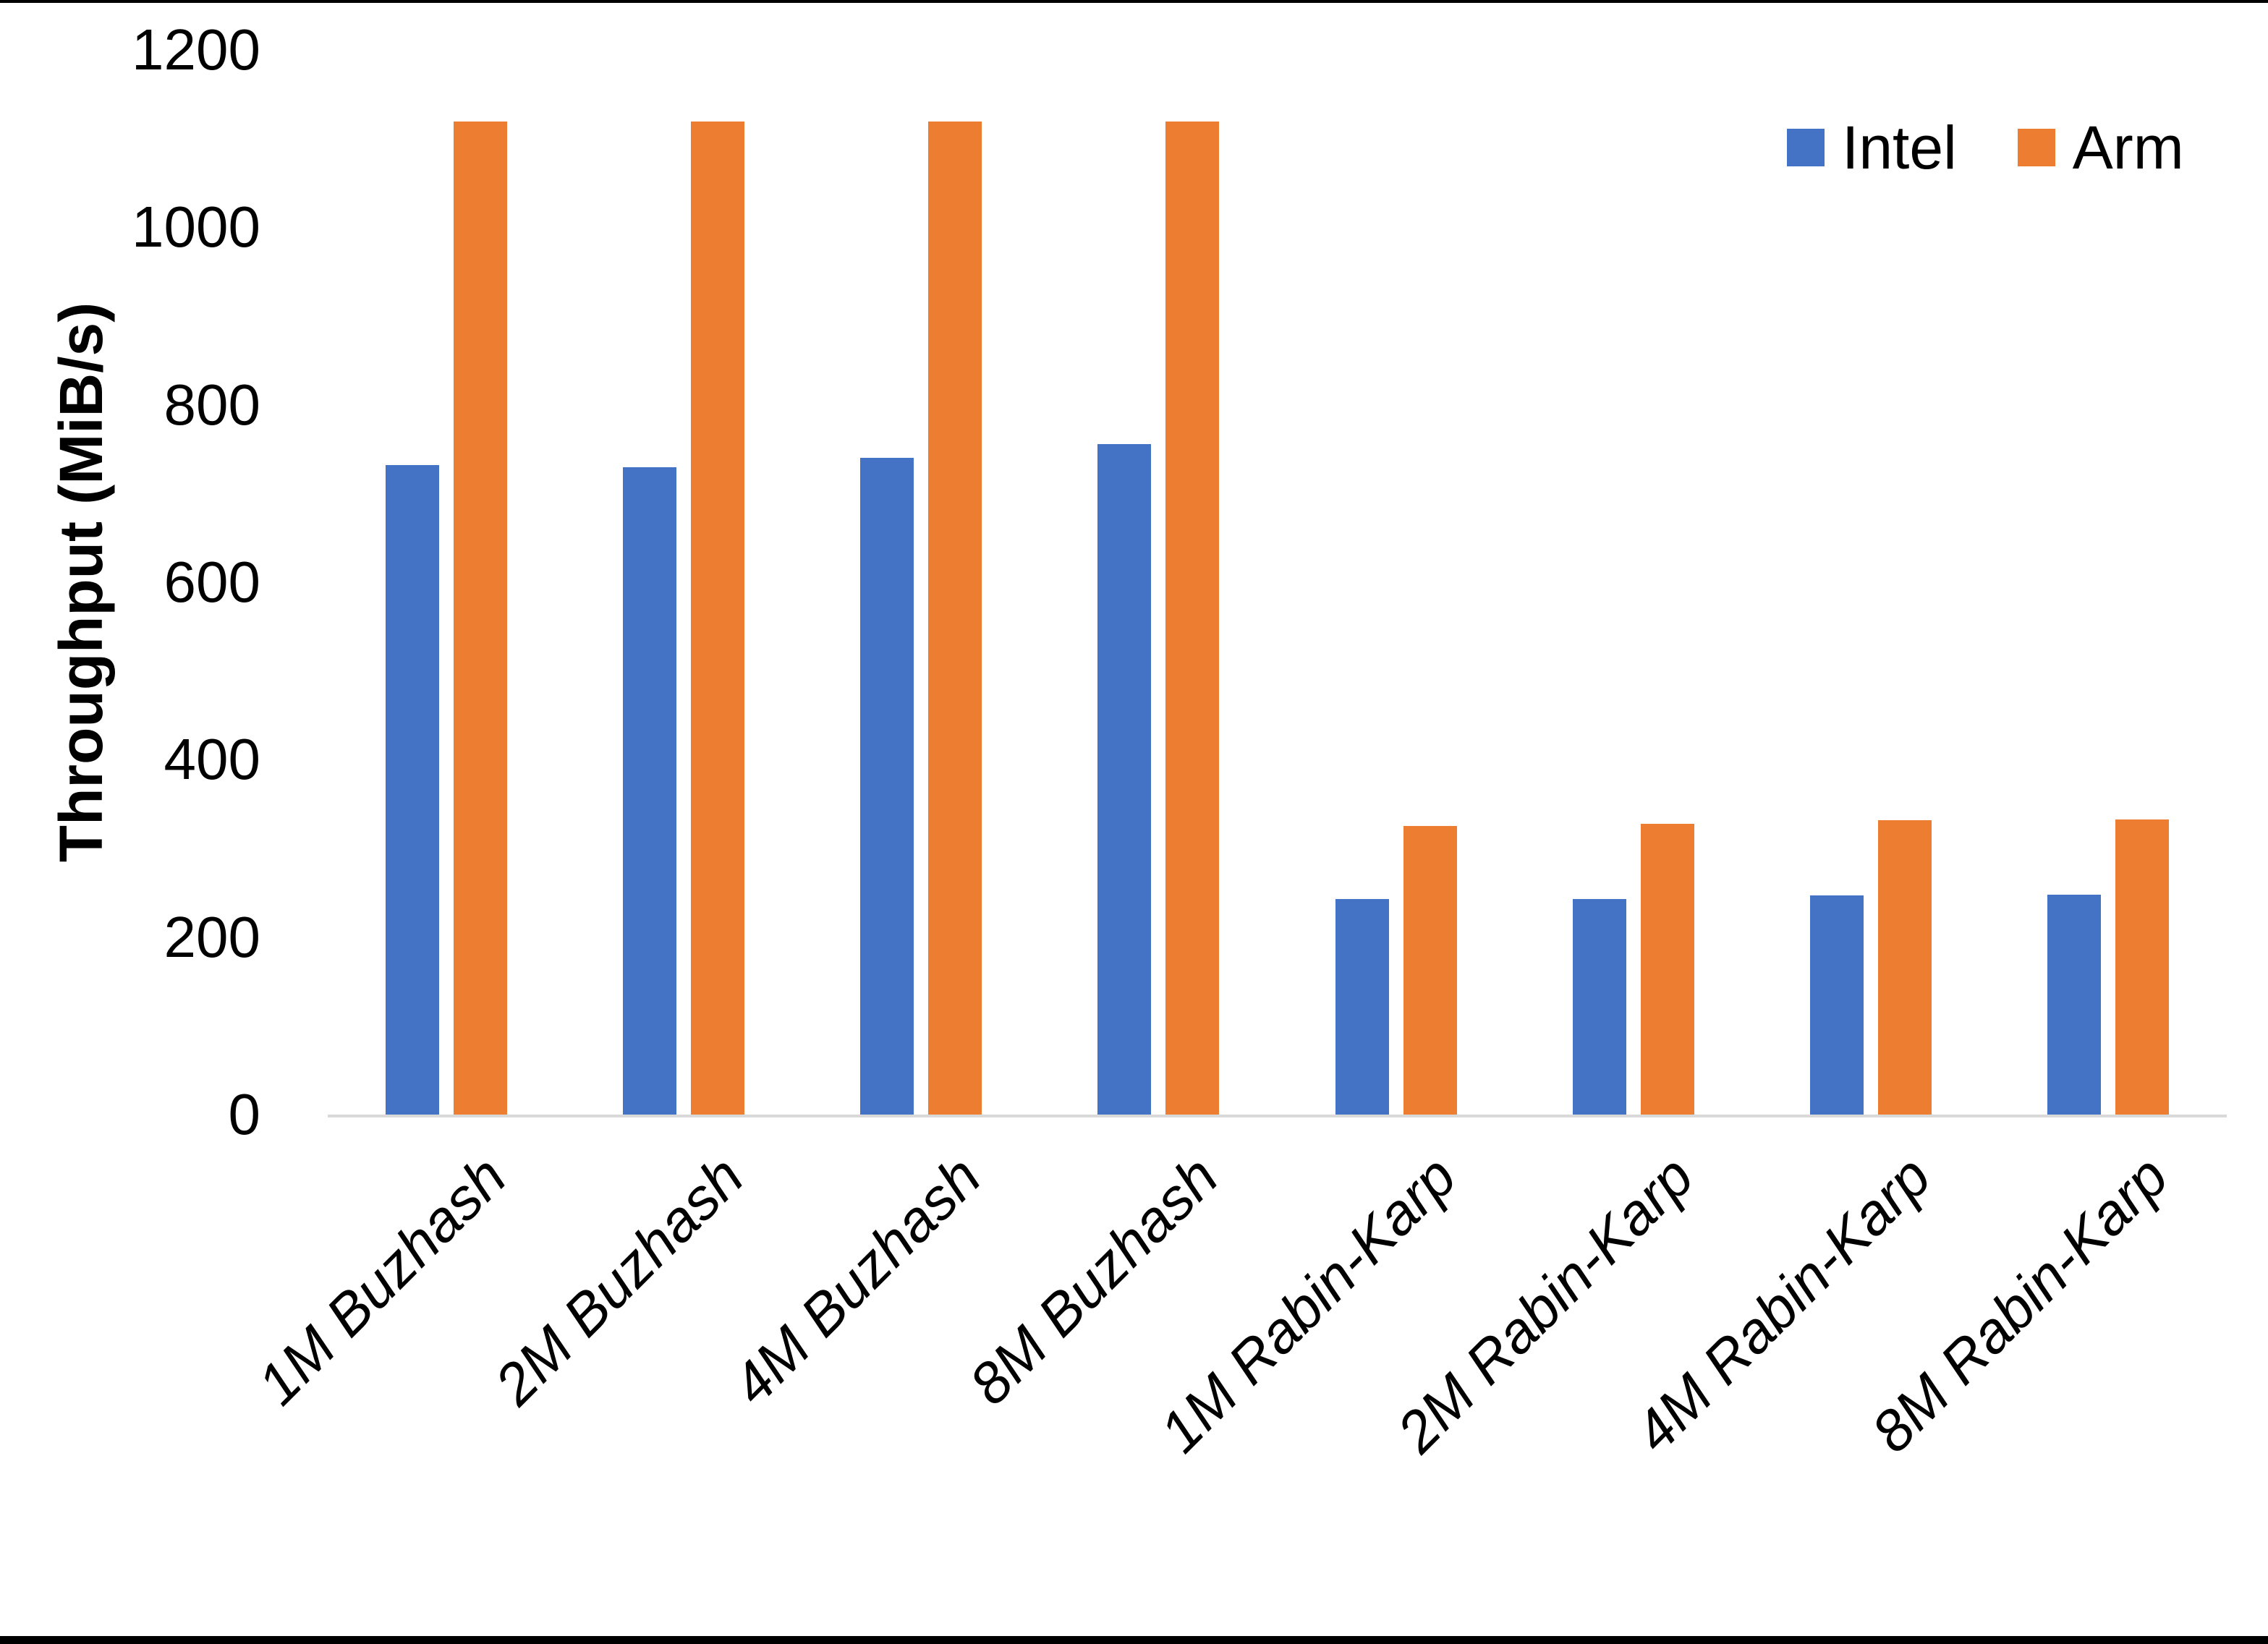 The image size is (2268, 1644). I want to click on bar-intel-2m-rabin-karp, so click(1599, 1006).